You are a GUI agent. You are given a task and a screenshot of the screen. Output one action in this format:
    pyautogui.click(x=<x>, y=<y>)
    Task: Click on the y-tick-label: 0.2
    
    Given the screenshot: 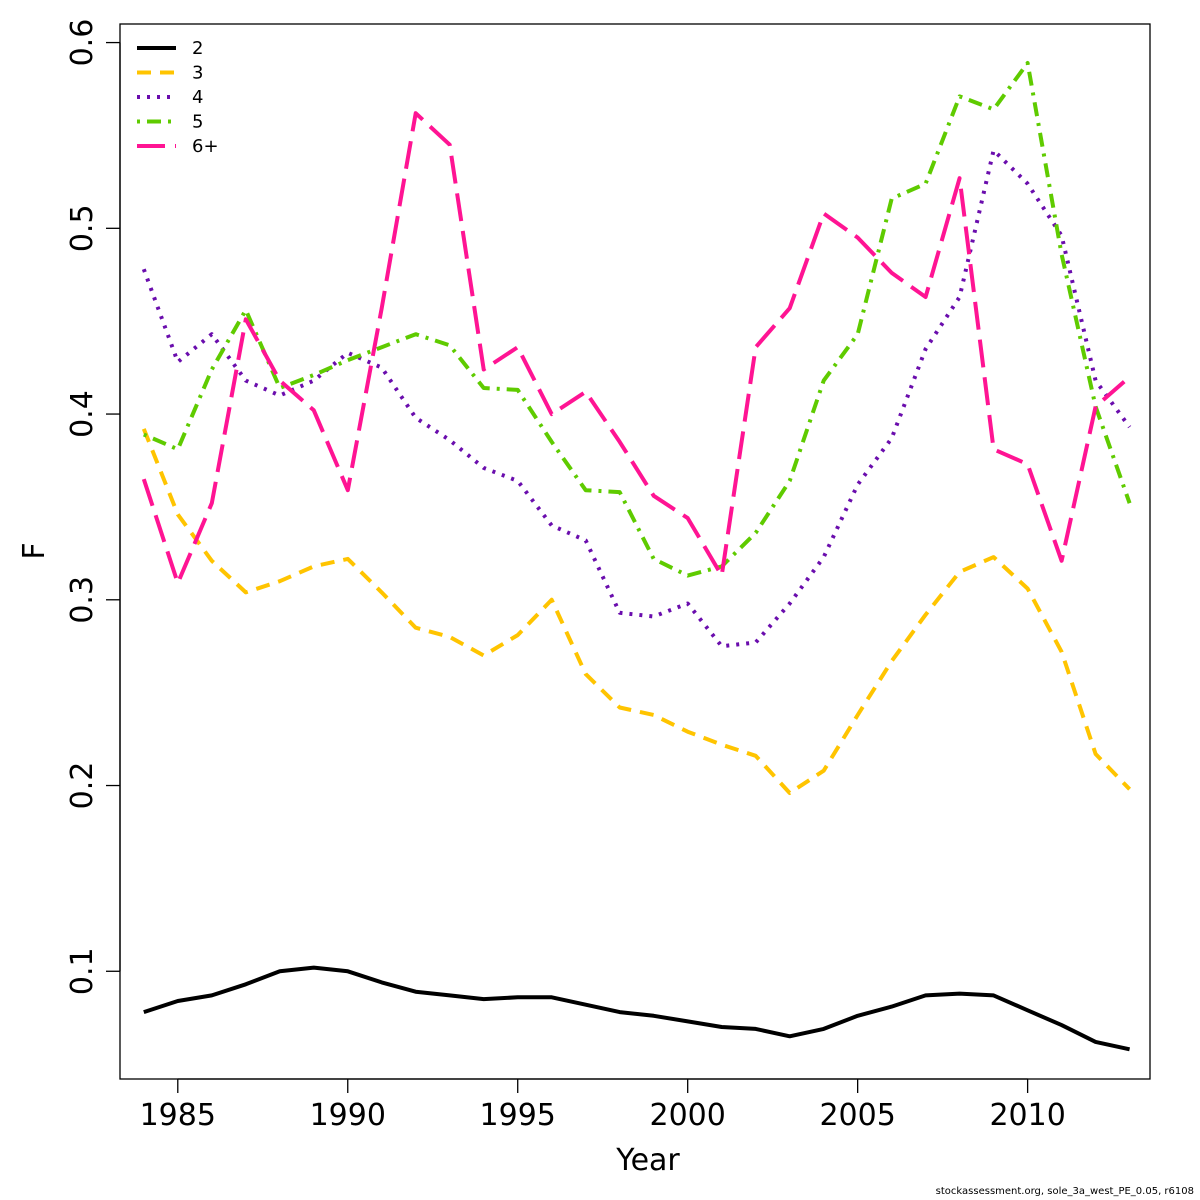 What is the action you would take?
    pyautogui.click(x=82, y=786)
    